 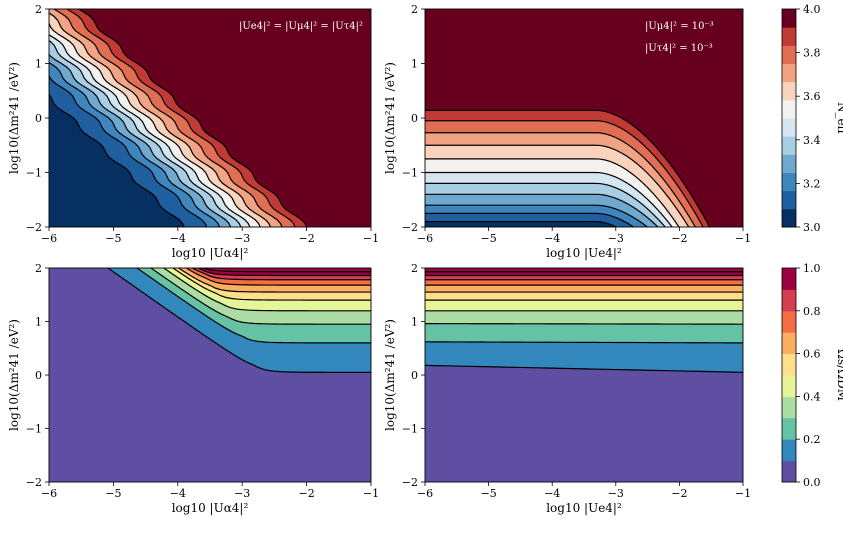 I want to click on colorbar-frame, so click(x=789, y=375).